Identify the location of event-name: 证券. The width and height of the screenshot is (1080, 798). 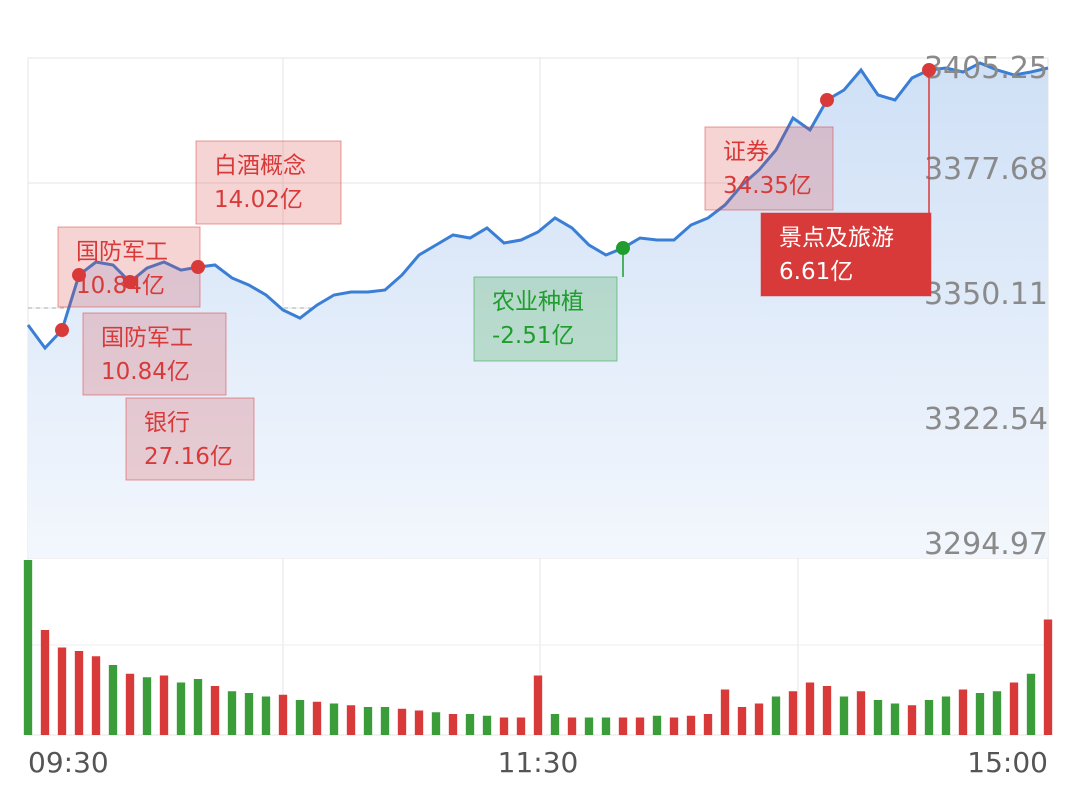
(746, 152).